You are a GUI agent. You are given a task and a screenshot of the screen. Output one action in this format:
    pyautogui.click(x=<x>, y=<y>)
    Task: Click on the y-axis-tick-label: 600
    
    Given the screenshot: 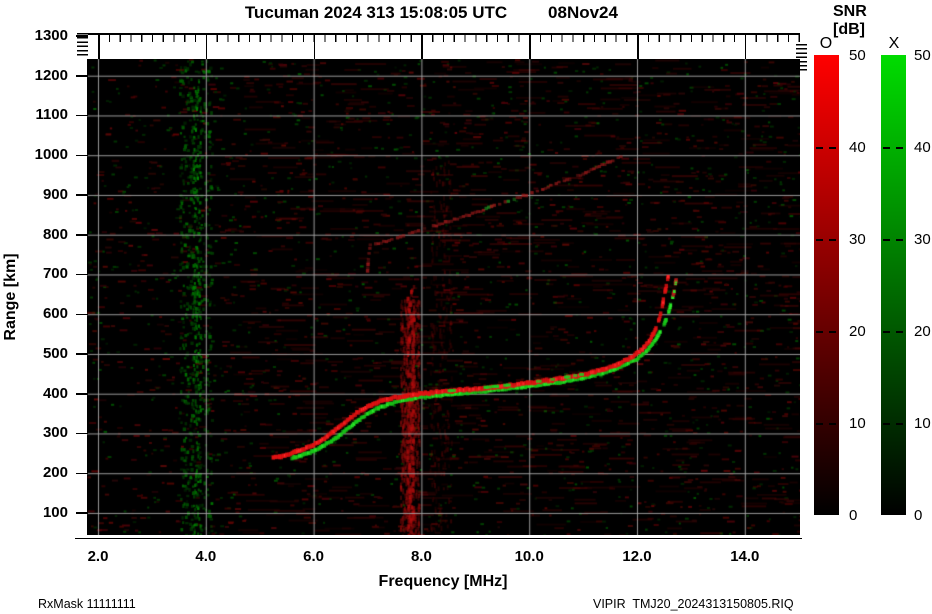 What is the action you would take?
    pyautogui.click(x=55, y=314)
    